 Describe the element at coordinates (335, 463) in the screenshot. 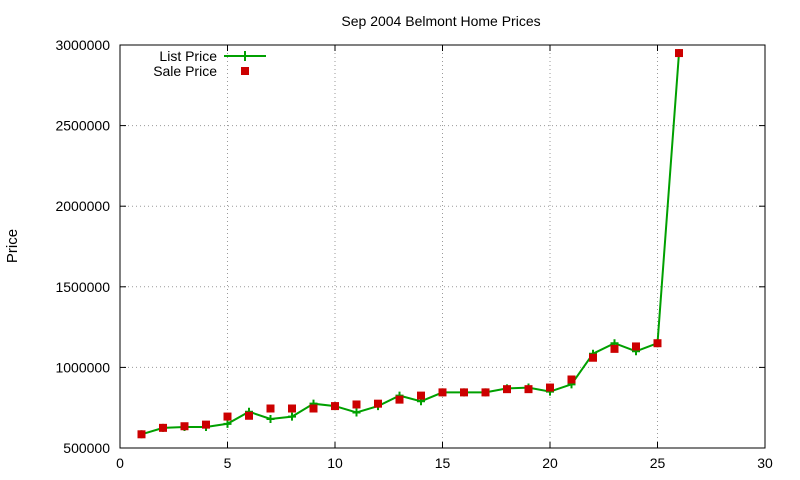

I see `x-tick-label: 10` at that location.